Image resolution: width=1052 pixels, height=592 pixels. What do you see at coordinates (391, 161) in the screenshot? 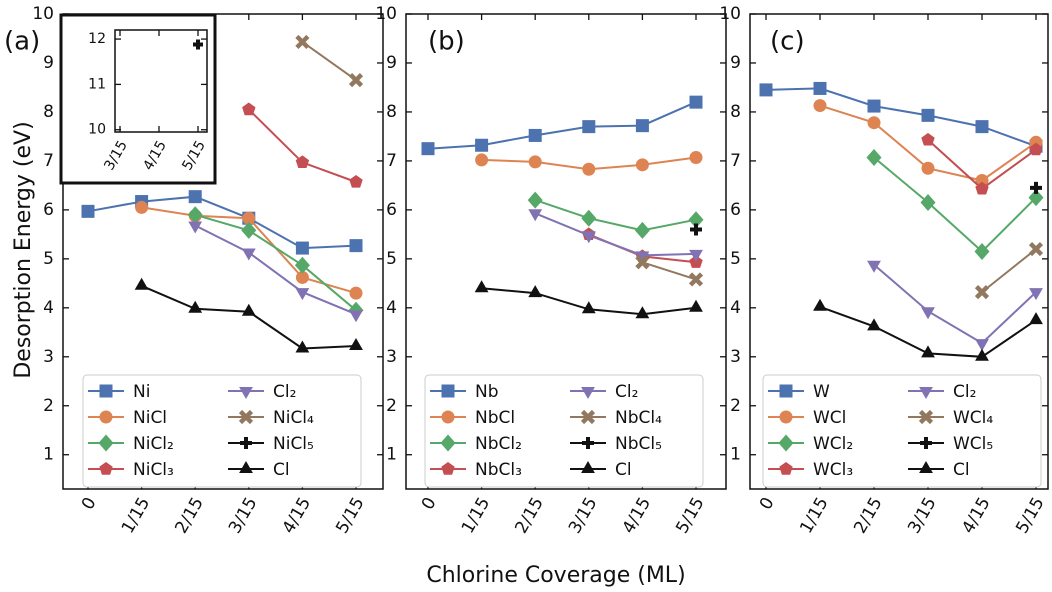
I see `y-tick-label: 7` at bounding box center [391, 161].